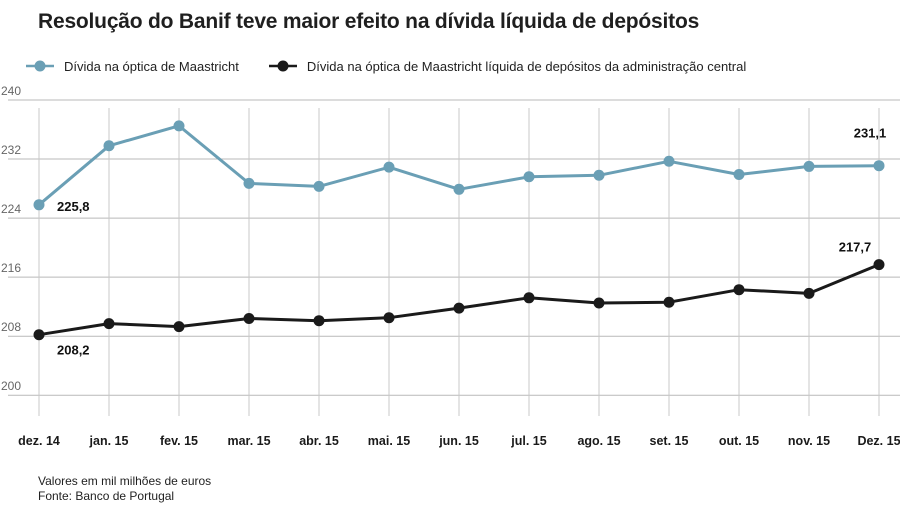  I want to click on y-tick-label: 232, so click(11, 150).